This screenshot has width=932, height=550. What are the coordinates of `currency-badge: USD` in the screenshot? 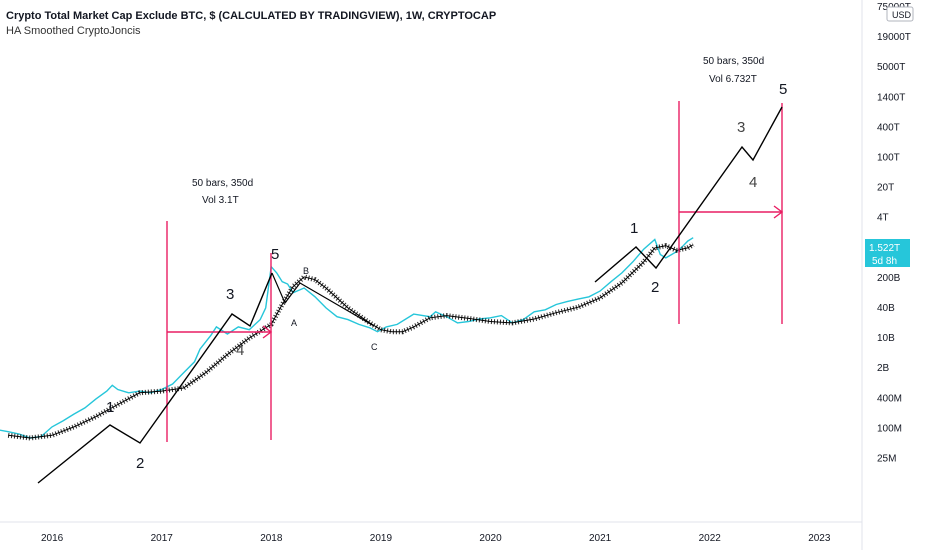 It's located at (900, 14).